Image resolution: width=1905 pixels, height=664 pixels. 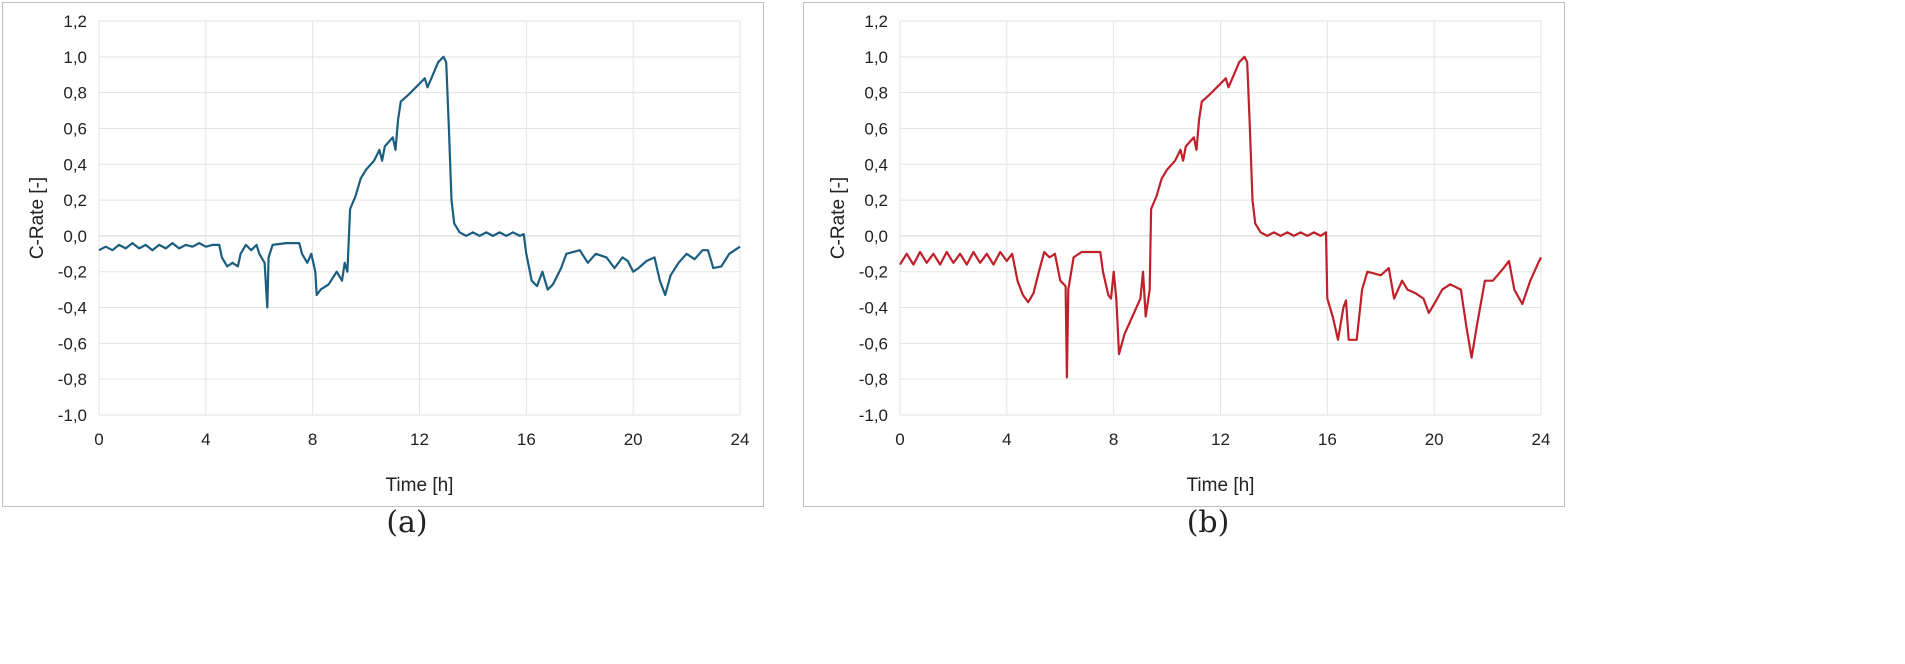 What do you see at coordinates (419, 182) in the screenshot?
I see `c-rate-series-line` at bounding box center [419, 182].